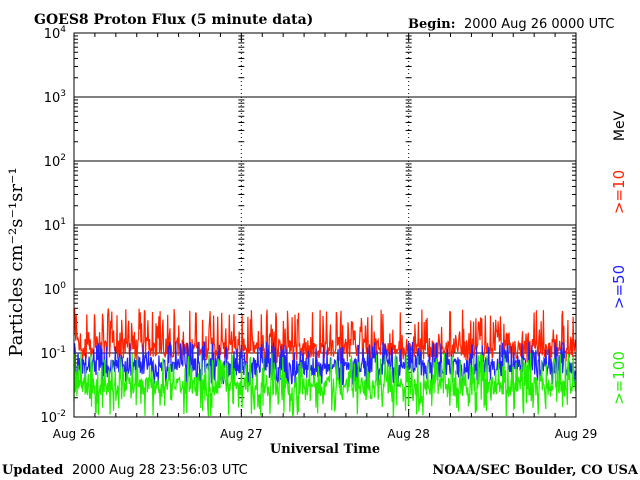  What do you see at coordinates (53, 417) in the screenshot?
I see `y-tick-label: 10⁻²` at bounding box center [53, 417].